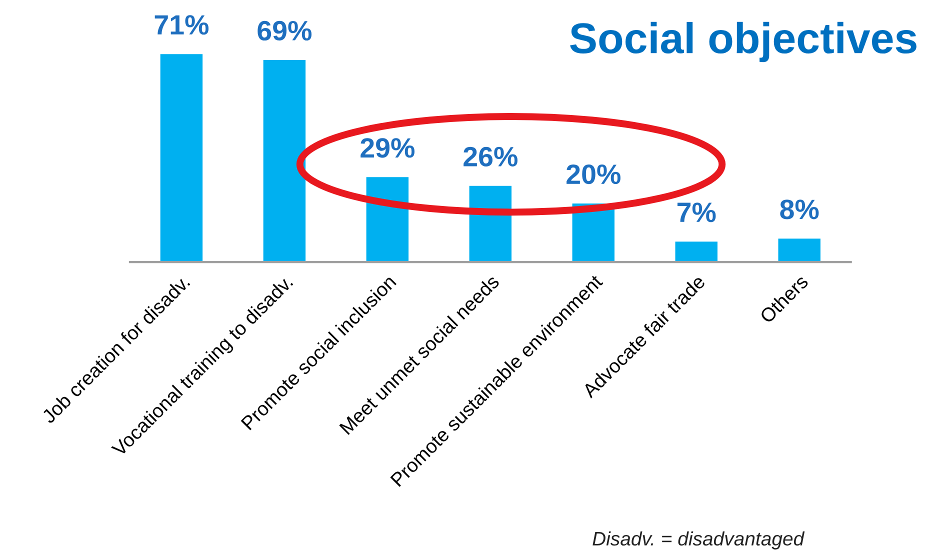  Describe the element at coordinates (743, 42) in the screenshot. I see `chart-title: Social objectives` at that location.